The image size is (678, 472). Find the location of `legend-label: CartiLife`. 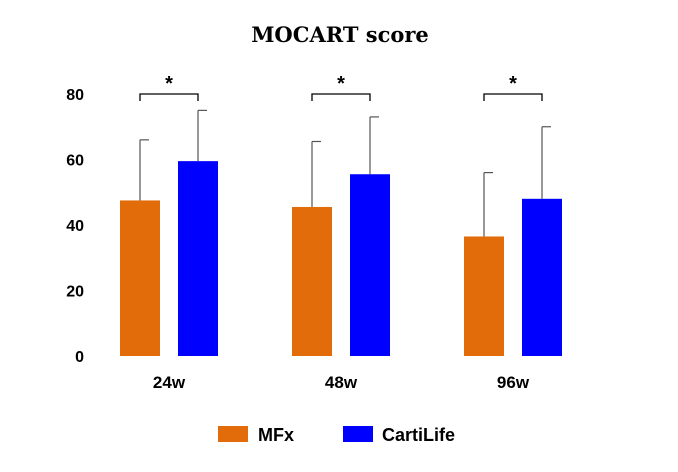

legend-label: CartiLife is located at coordinates (418, 435).